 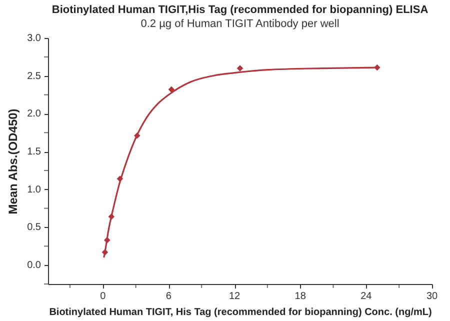 I want to click on x-tick-label: 12, so click(x=234, y=296).